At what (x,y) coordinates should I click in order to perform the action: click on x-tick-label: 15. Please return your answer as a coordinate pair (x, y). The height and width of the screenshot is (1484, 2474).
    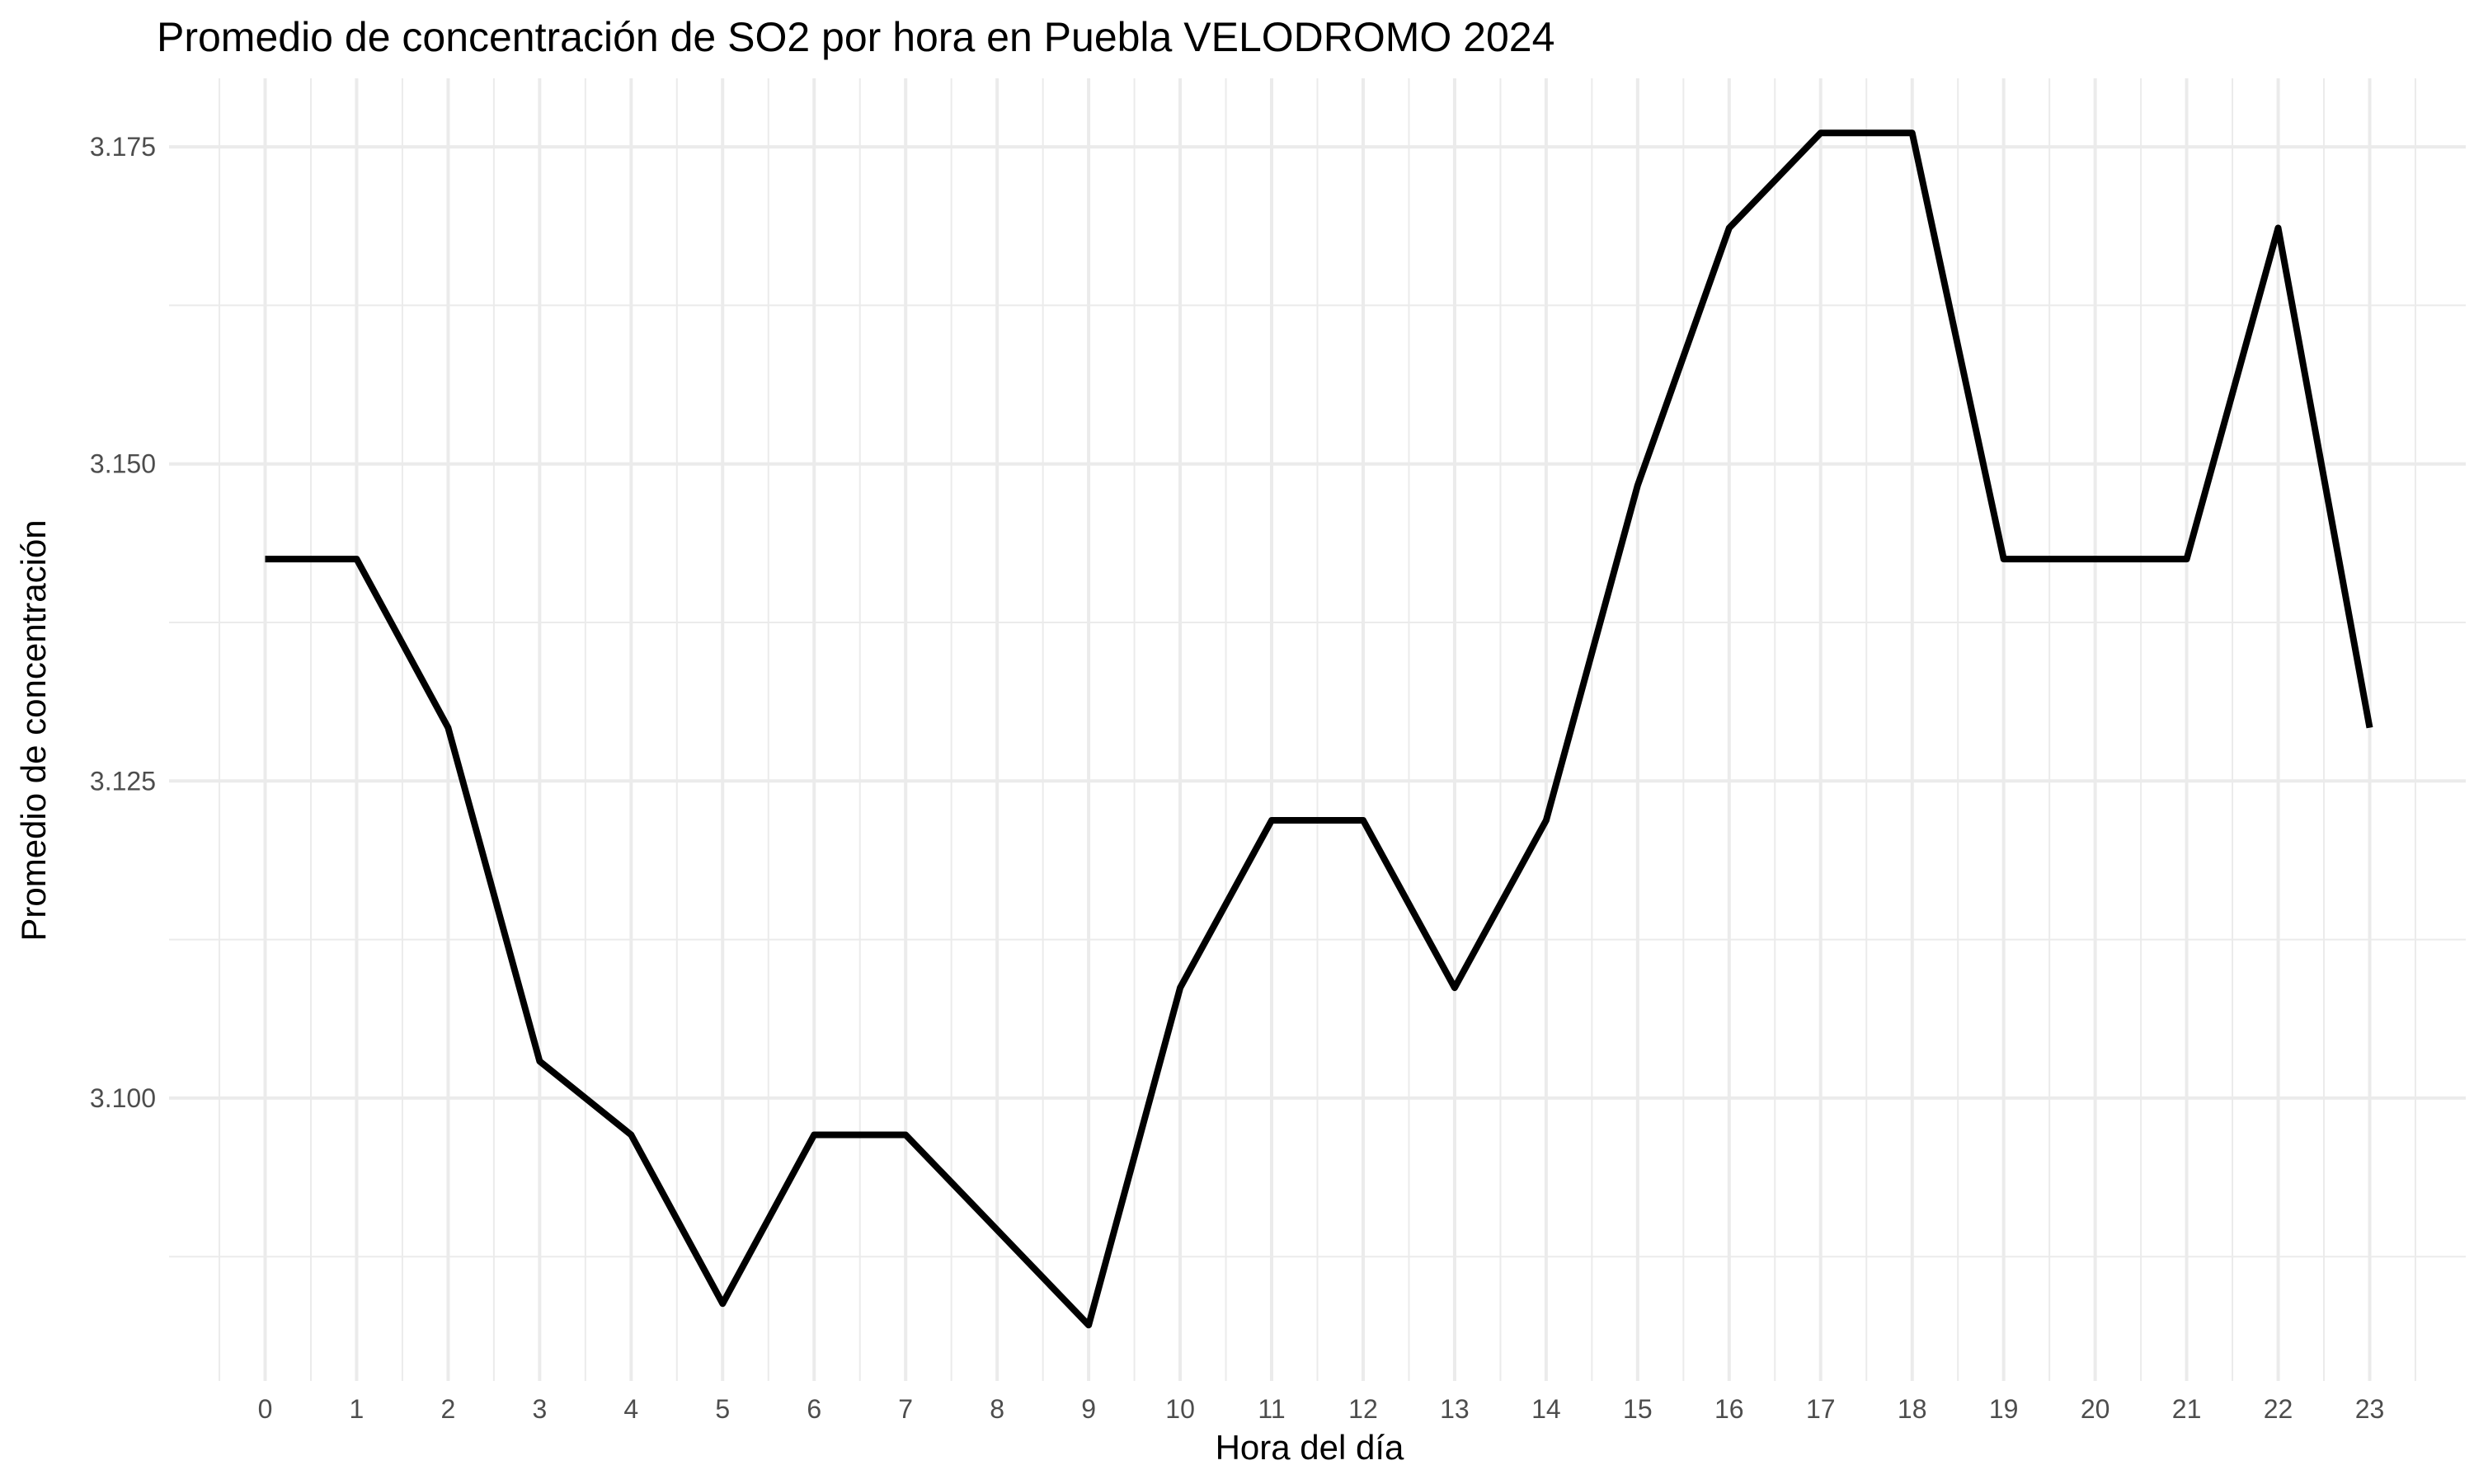
    Looking at the image, I should click on (1638, 1409).